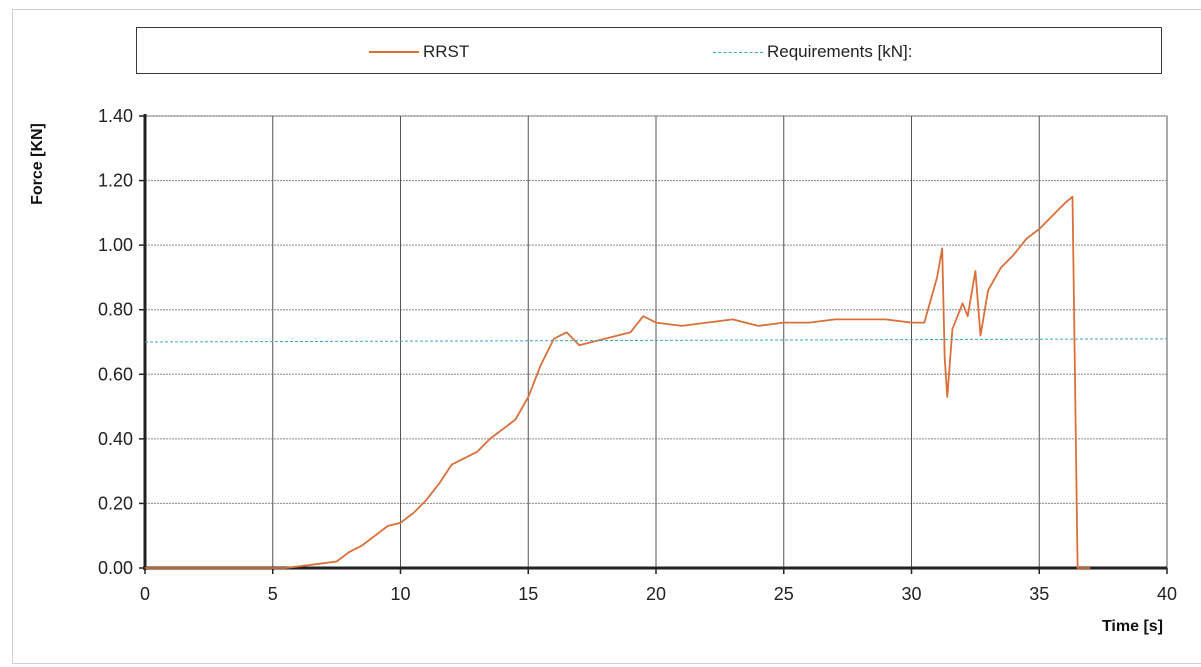 The image size is (1201, 667). What do you see at coordinates (1132, 626) in the screenshot?
I see `x-axis-label: Time [s]` at bounding box center [1132, 626].